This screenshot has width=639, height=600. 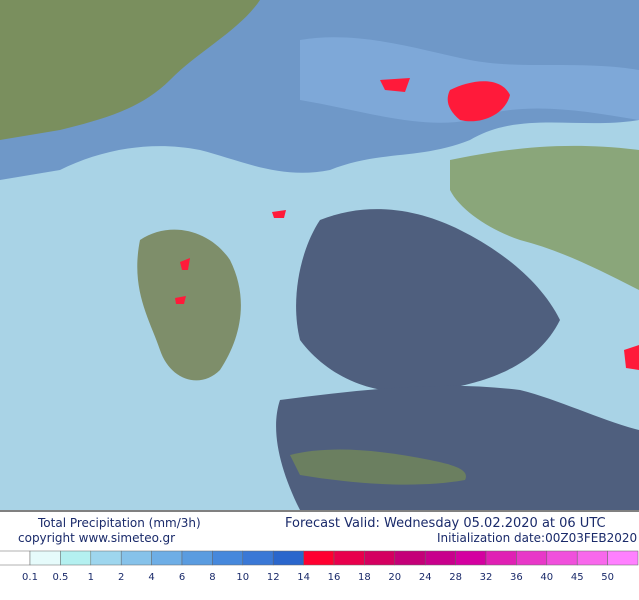 I want to click on legend-label: 12, so click(x=273, y=577).